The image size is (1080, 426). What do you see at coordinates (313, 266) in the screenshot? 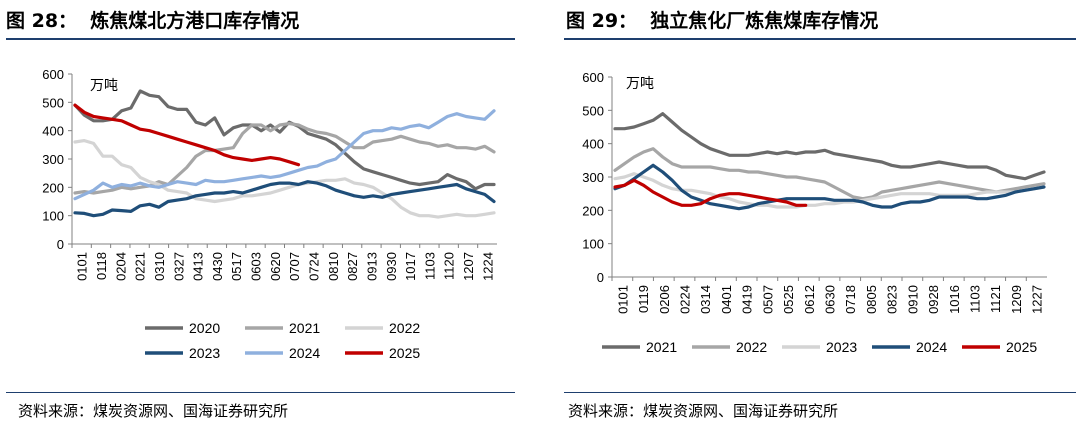
I see `x-tick-label: 0724` at bounding box center [313, 266].